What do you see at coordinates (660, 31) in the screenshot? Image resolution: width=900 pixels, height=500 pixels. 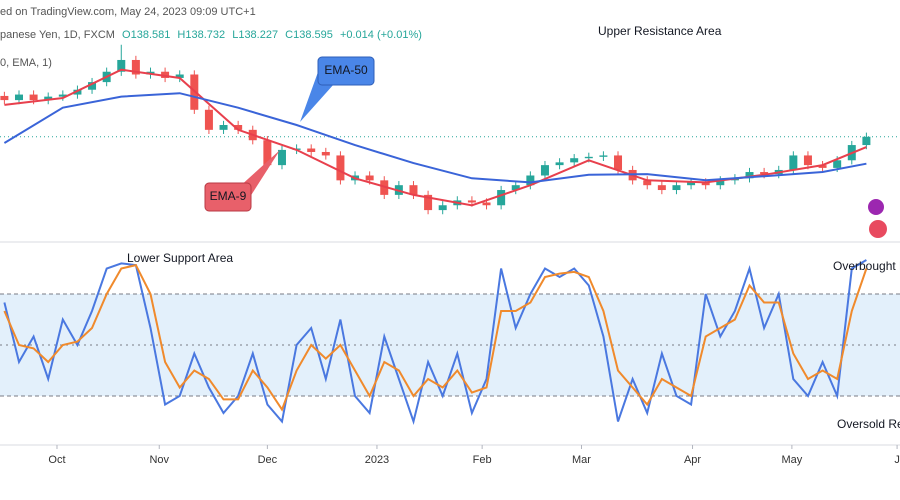 I see `annotation: Upper Resistance Area` at bounding box center [660, 31].